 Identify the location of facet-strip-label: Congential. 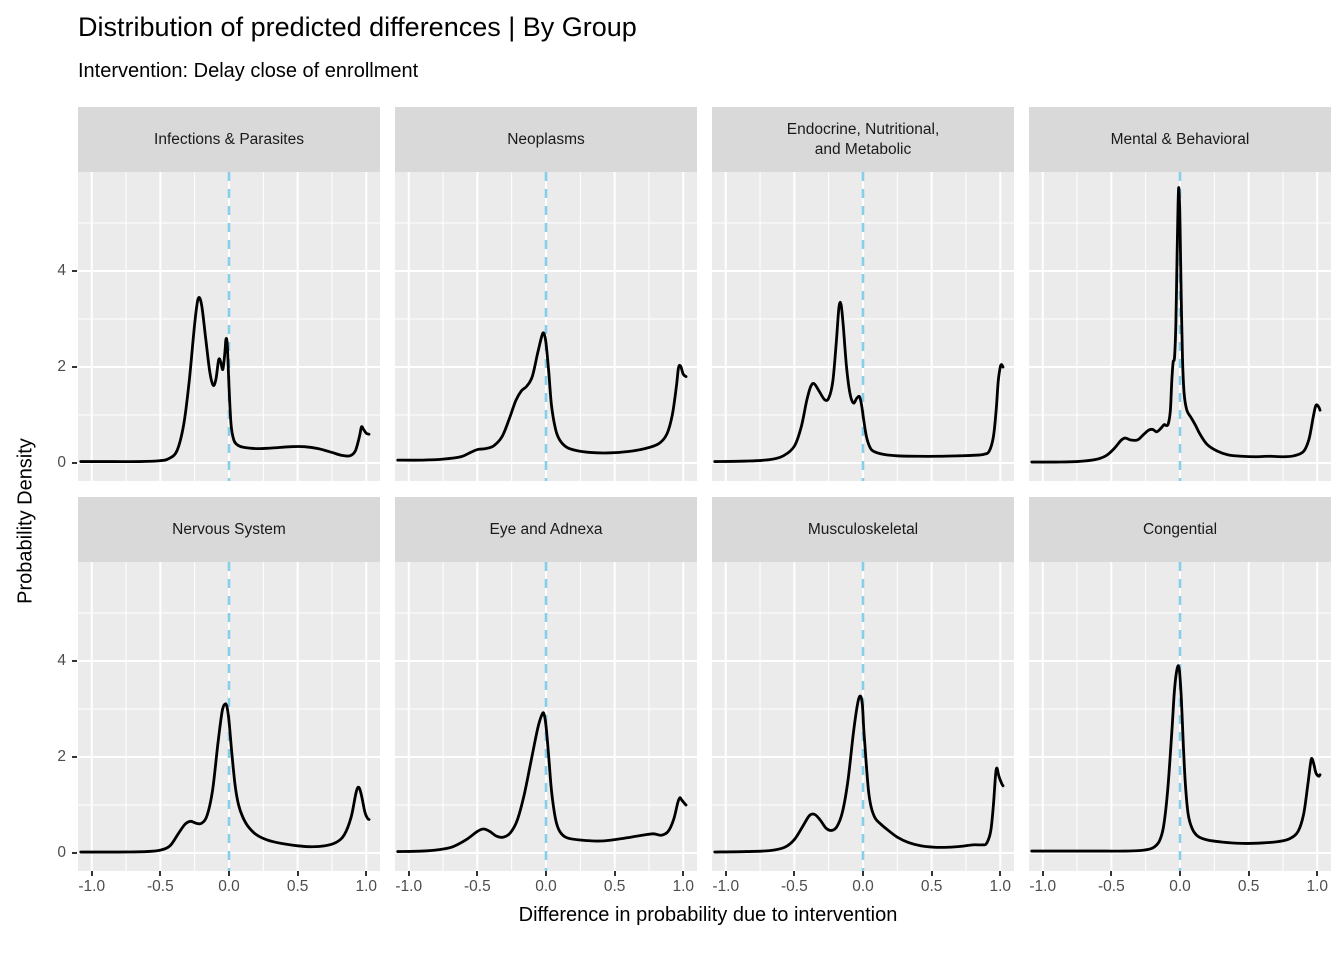
(1180, 529).